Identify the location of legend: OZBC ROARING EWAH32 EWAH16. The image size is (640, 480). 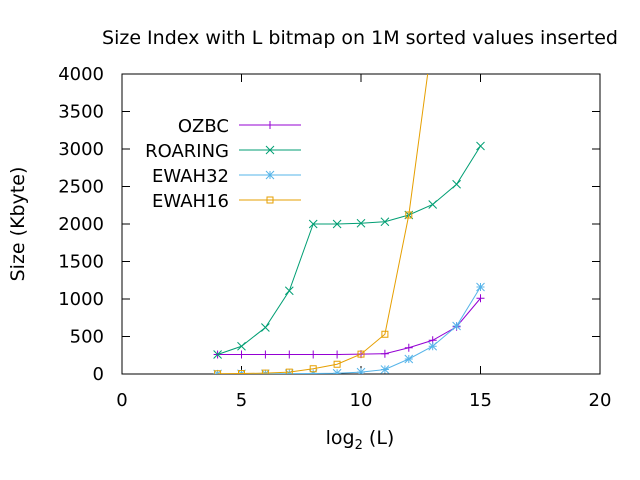
(223, 164).